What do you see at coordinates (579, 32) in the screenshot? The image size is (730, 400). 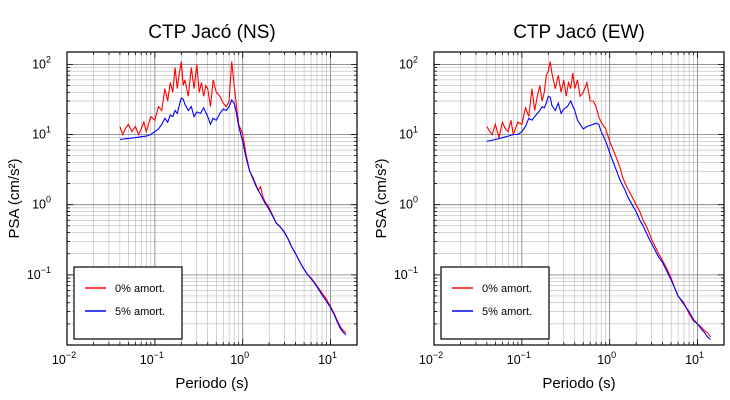 I see `chart-title: CTP Jacó (EW)` at bounding box center [579, 32].